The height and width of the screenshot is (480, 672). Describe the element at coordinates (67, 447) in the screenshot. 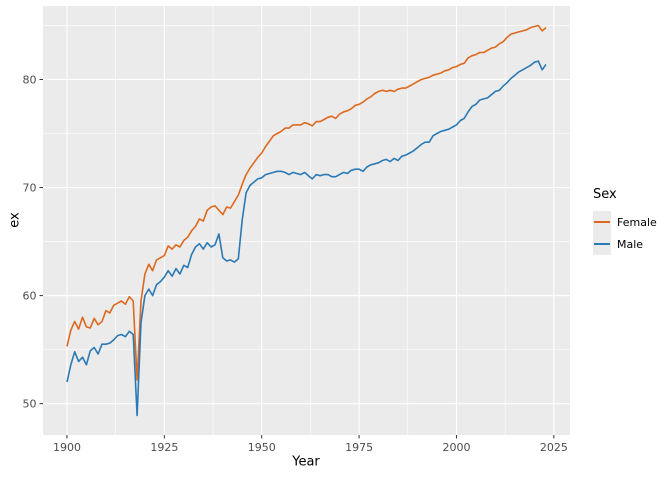

I see `x-tick-label: 1900` at that location.